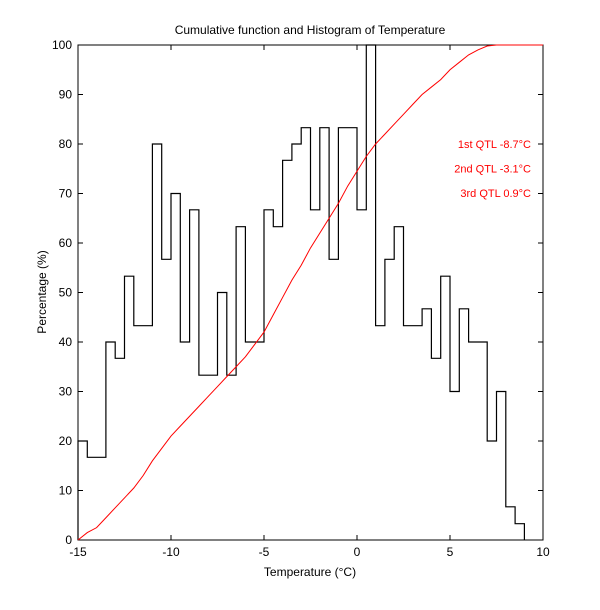  Describe the element at coordinates (357, 552) in the screenshot. I see `x-tick-label: 0` at that location.